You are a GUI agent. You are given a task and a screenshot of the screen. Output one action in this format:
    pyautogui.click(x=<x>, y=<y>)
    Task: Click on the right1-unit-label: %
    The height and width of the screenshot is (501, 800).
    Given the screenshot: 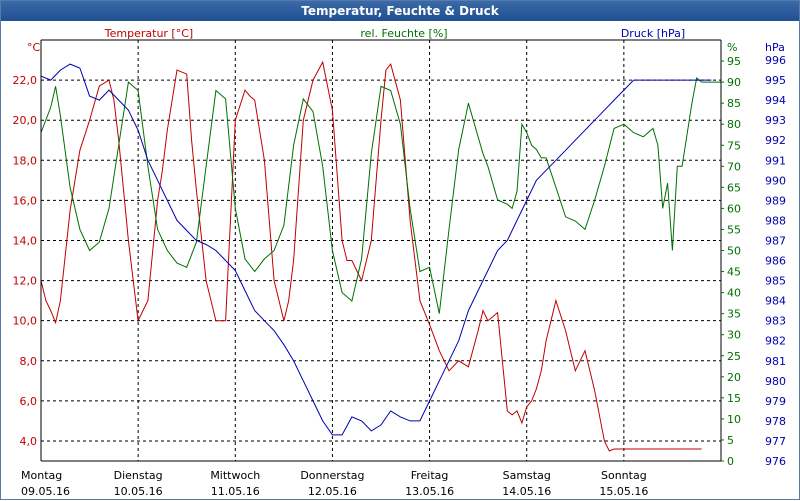 What is the action you would take?
    pyautogui.click(x=732, y=47)
    